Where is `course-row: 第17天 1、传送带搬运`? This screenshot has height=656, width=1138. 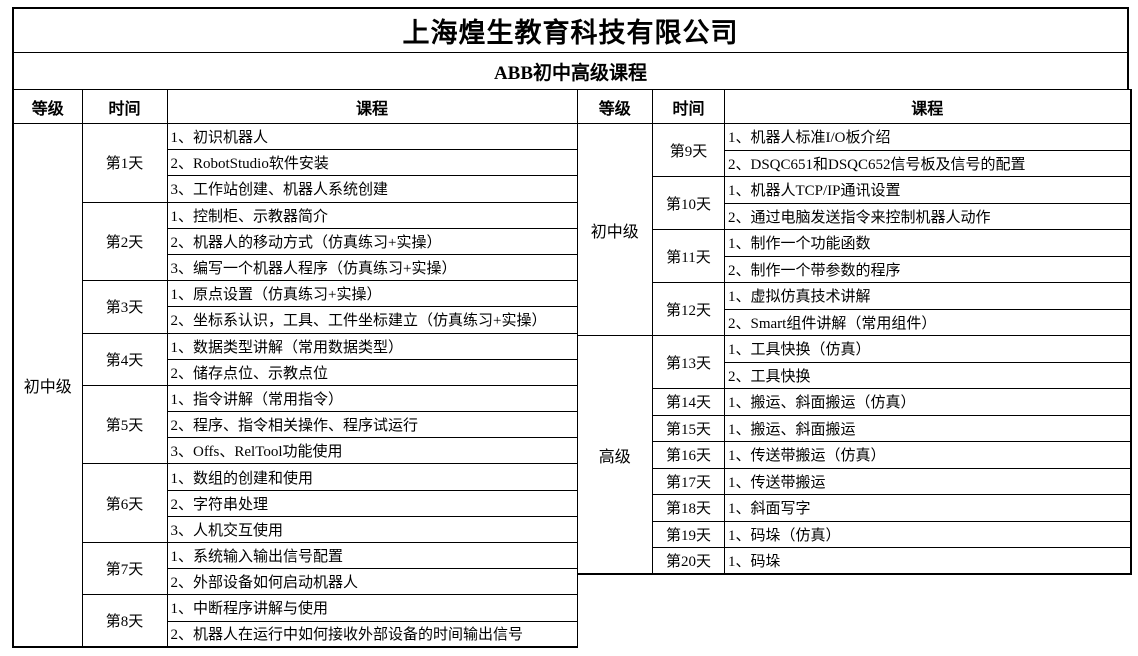
course-row: 第17天 1、传送带搬运 is located at coordinates (854, 481).